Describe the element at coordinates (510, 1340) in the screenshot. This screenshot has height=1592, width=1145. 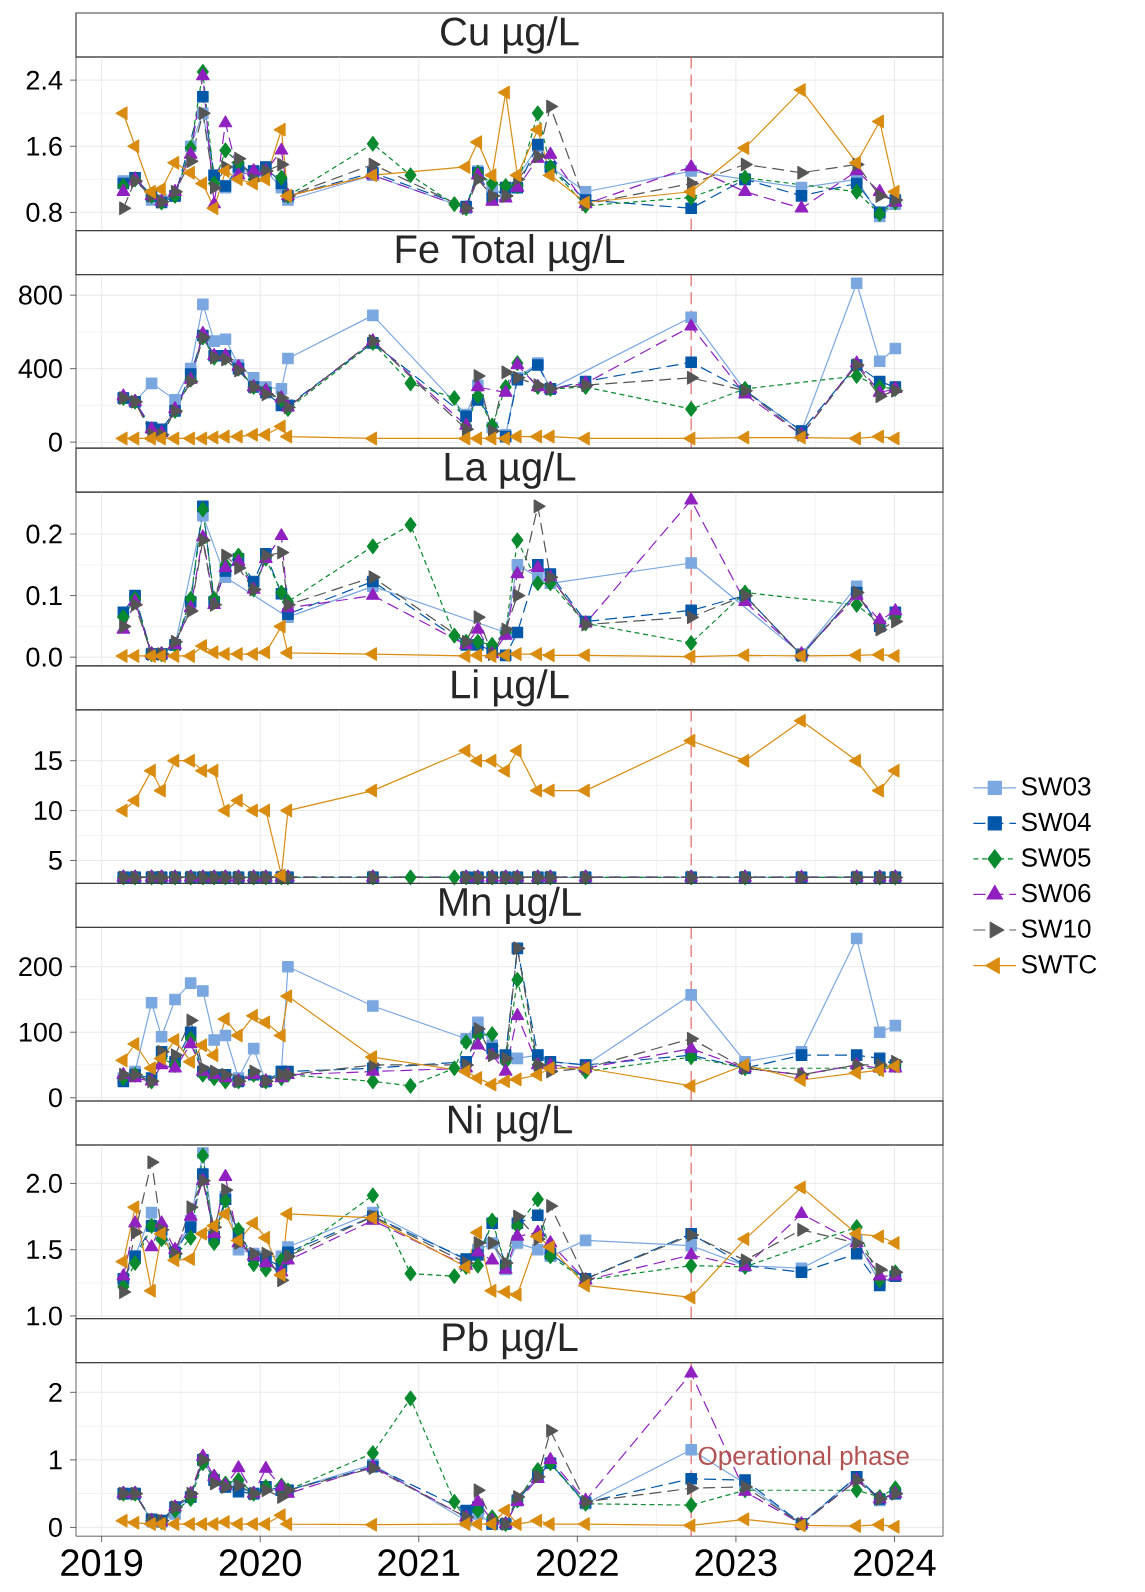
I see `chart-title: Pb µg/L` at that location.